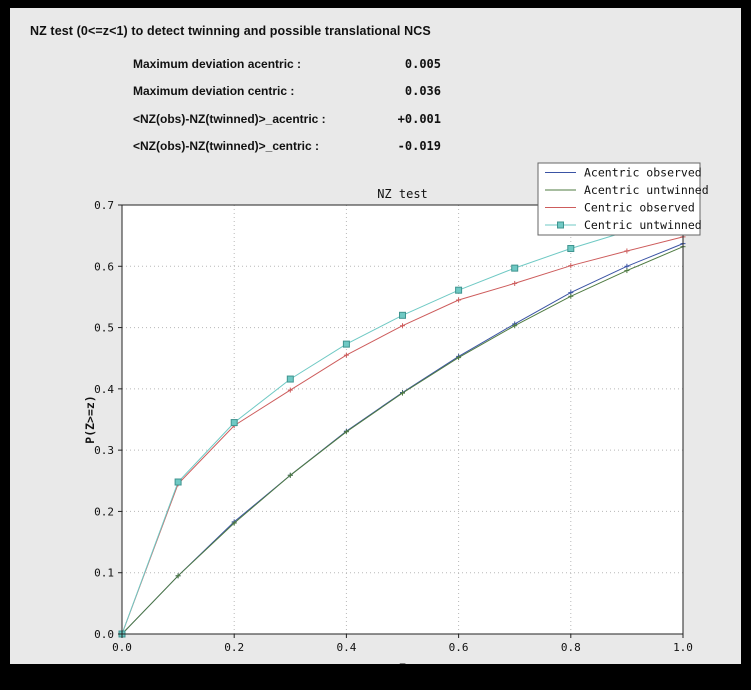  Describe the element at coordinates (234, 647) in the screenshot. I see `x-tick-label: 0.2` at that location.